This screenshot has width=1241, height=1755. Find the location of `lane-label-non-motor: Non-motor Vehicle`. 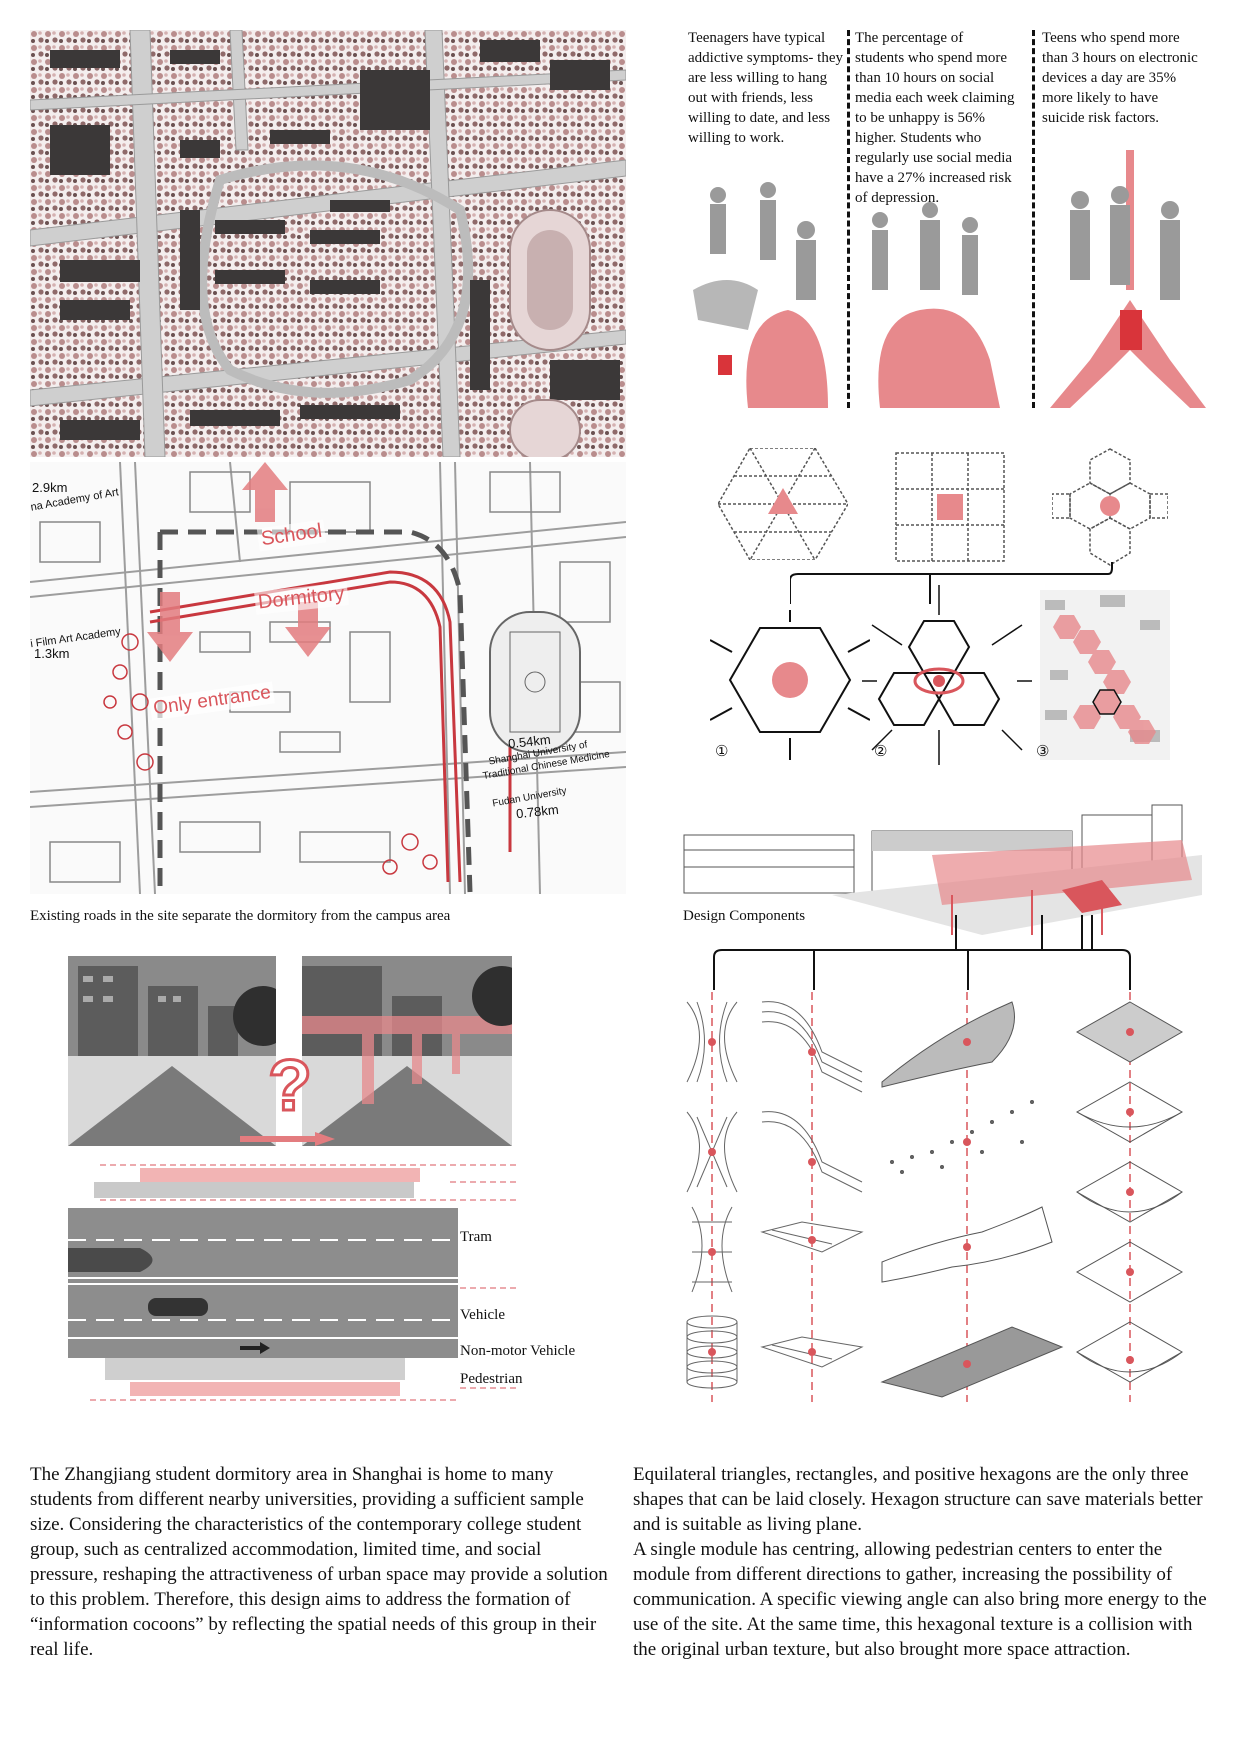

lane-label-non-motor: Non-motor Vehicle is located at coordinates (518, 1351).